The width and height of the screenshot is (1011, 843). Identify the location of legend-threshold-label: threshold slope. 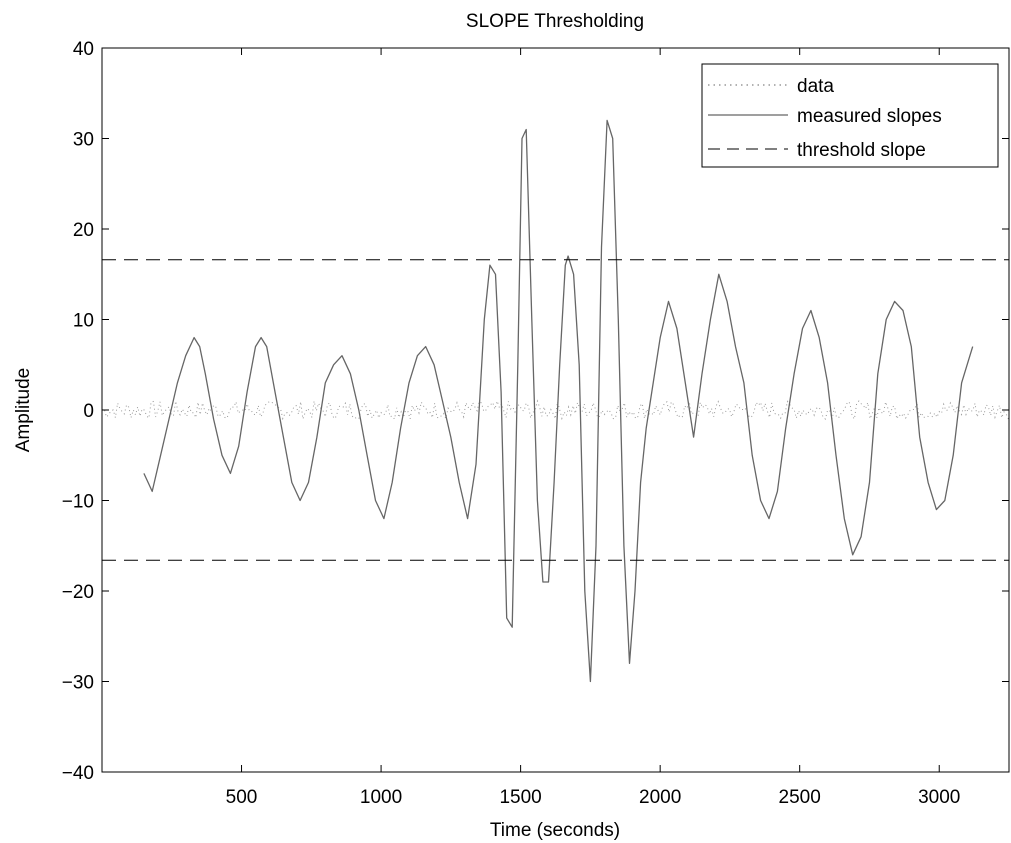
(861, 150).